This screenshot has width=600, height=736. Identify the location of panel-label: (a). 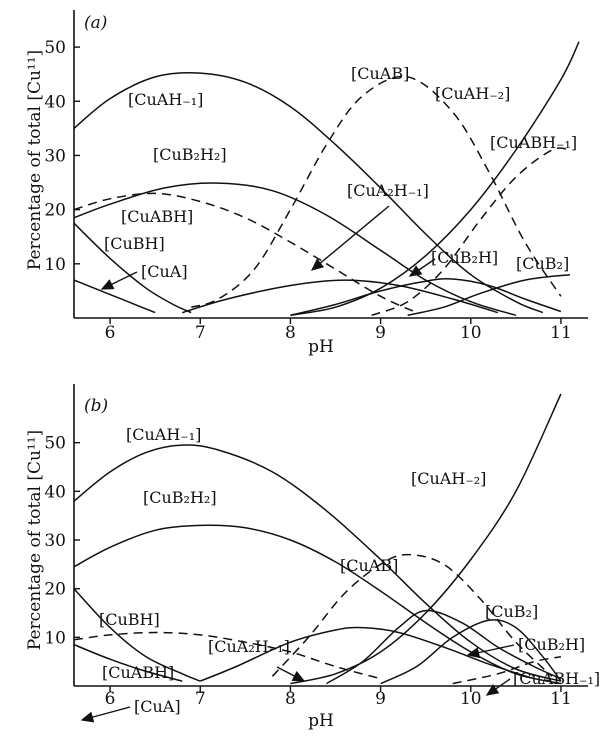
(95, 23).